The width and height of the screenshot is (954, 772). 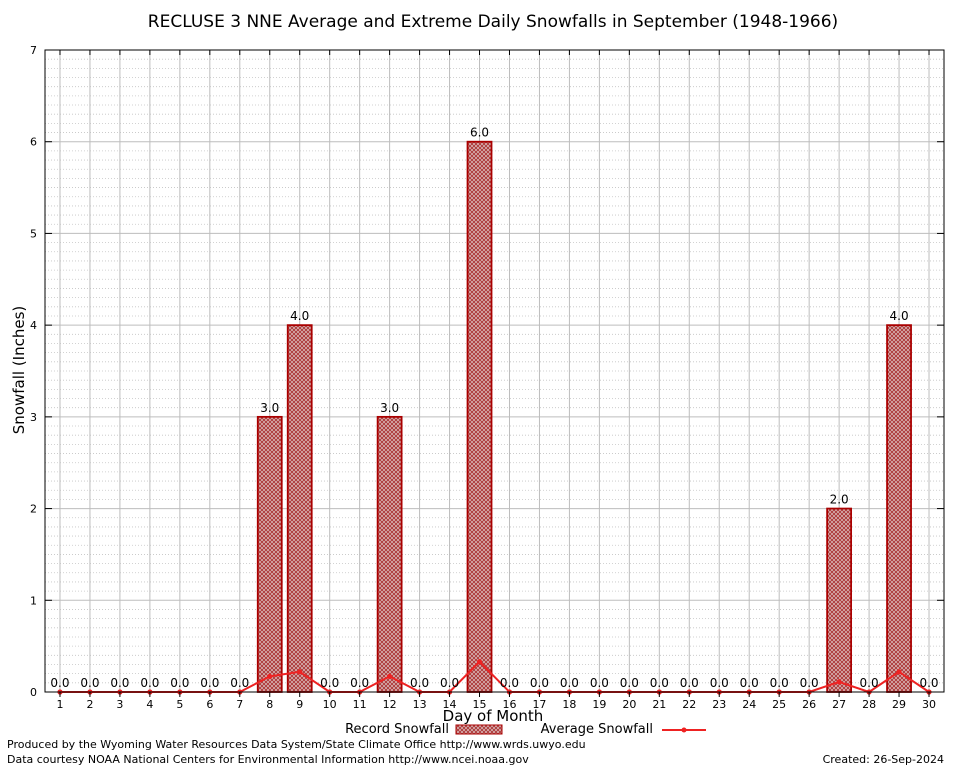 What do you see at coordinates (809, 683) in the screenshot?
I see `bar-label-day-26: 0.0` at bounding box center [809, 683].